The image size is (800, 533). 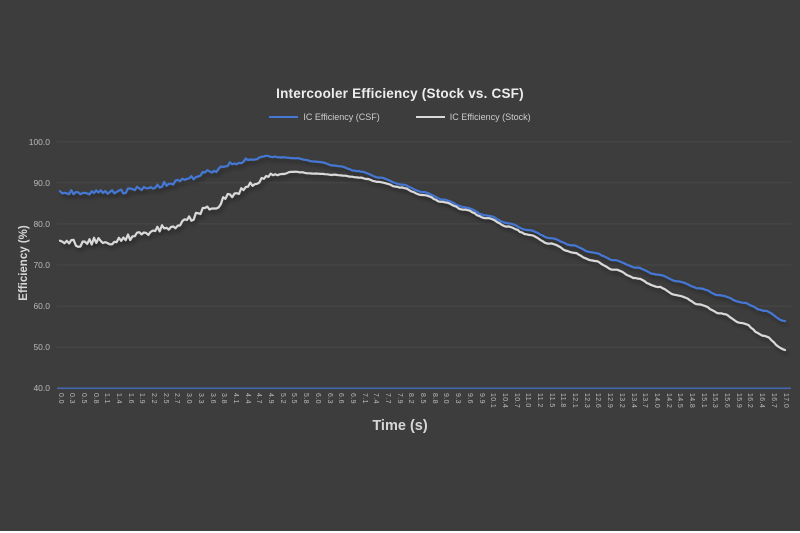 What do you see at coordinates (598, 401) in the screenshot?
I see `x-tick-label: 12.6` at bounding box center [598, 401].